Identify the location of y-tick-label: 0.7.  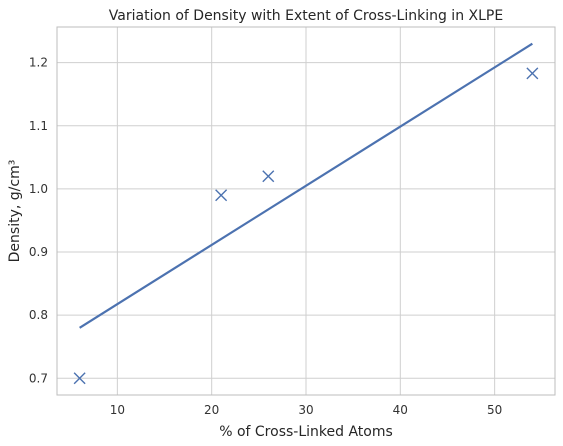
(38, 378).